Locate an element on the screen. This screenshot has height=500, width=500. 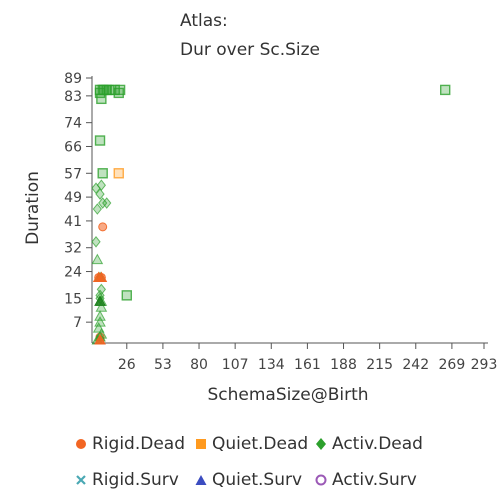
y-tick-label: 89 is located at coordinates (73, 79).